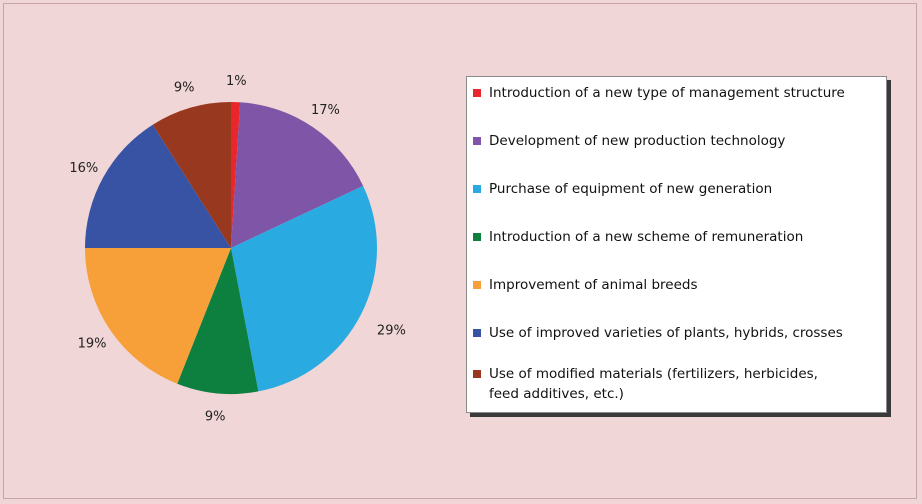 This screenshot has width=922, height=504. What do you see at coordinates (215, 416) in the screenshot?
I see `pie-label-remuneration: 9%` at bounding box center [215, 416].